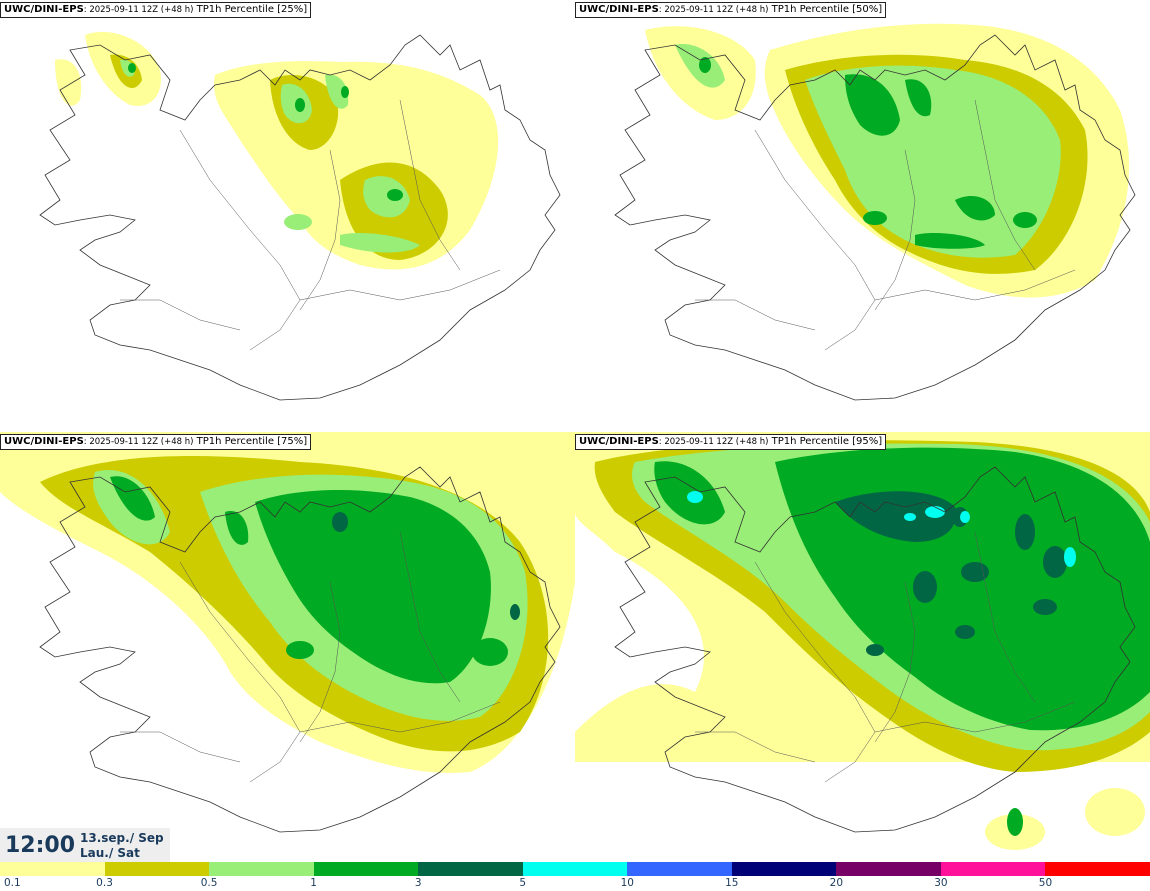 This screenshot has width=1150, height=891. What do you see at coordinates (732, 883) in the screenshot?
I see `colorbar-tick-label: 15` at bounding box center [732, 883].